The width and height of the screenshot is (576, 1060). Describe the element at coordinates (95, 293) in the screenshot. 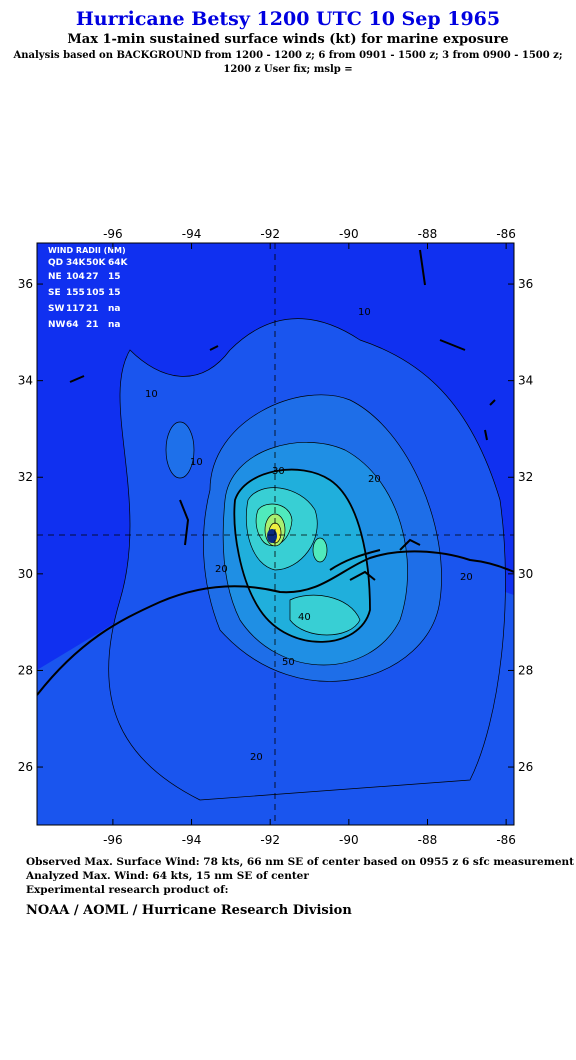

I see `radii-cell: 105` at that location.